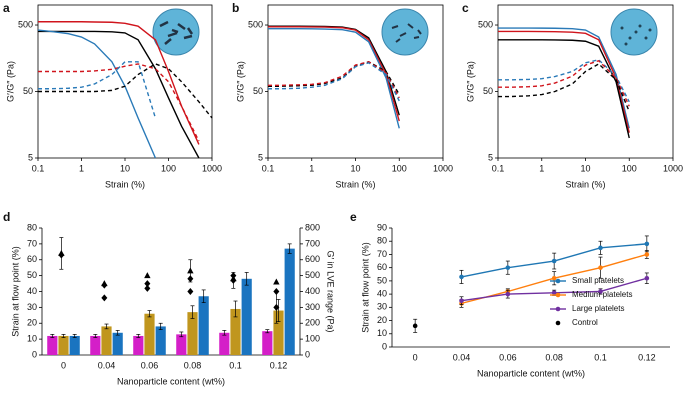  I want to click on x-tick-label: 1000, so click(212, 168).